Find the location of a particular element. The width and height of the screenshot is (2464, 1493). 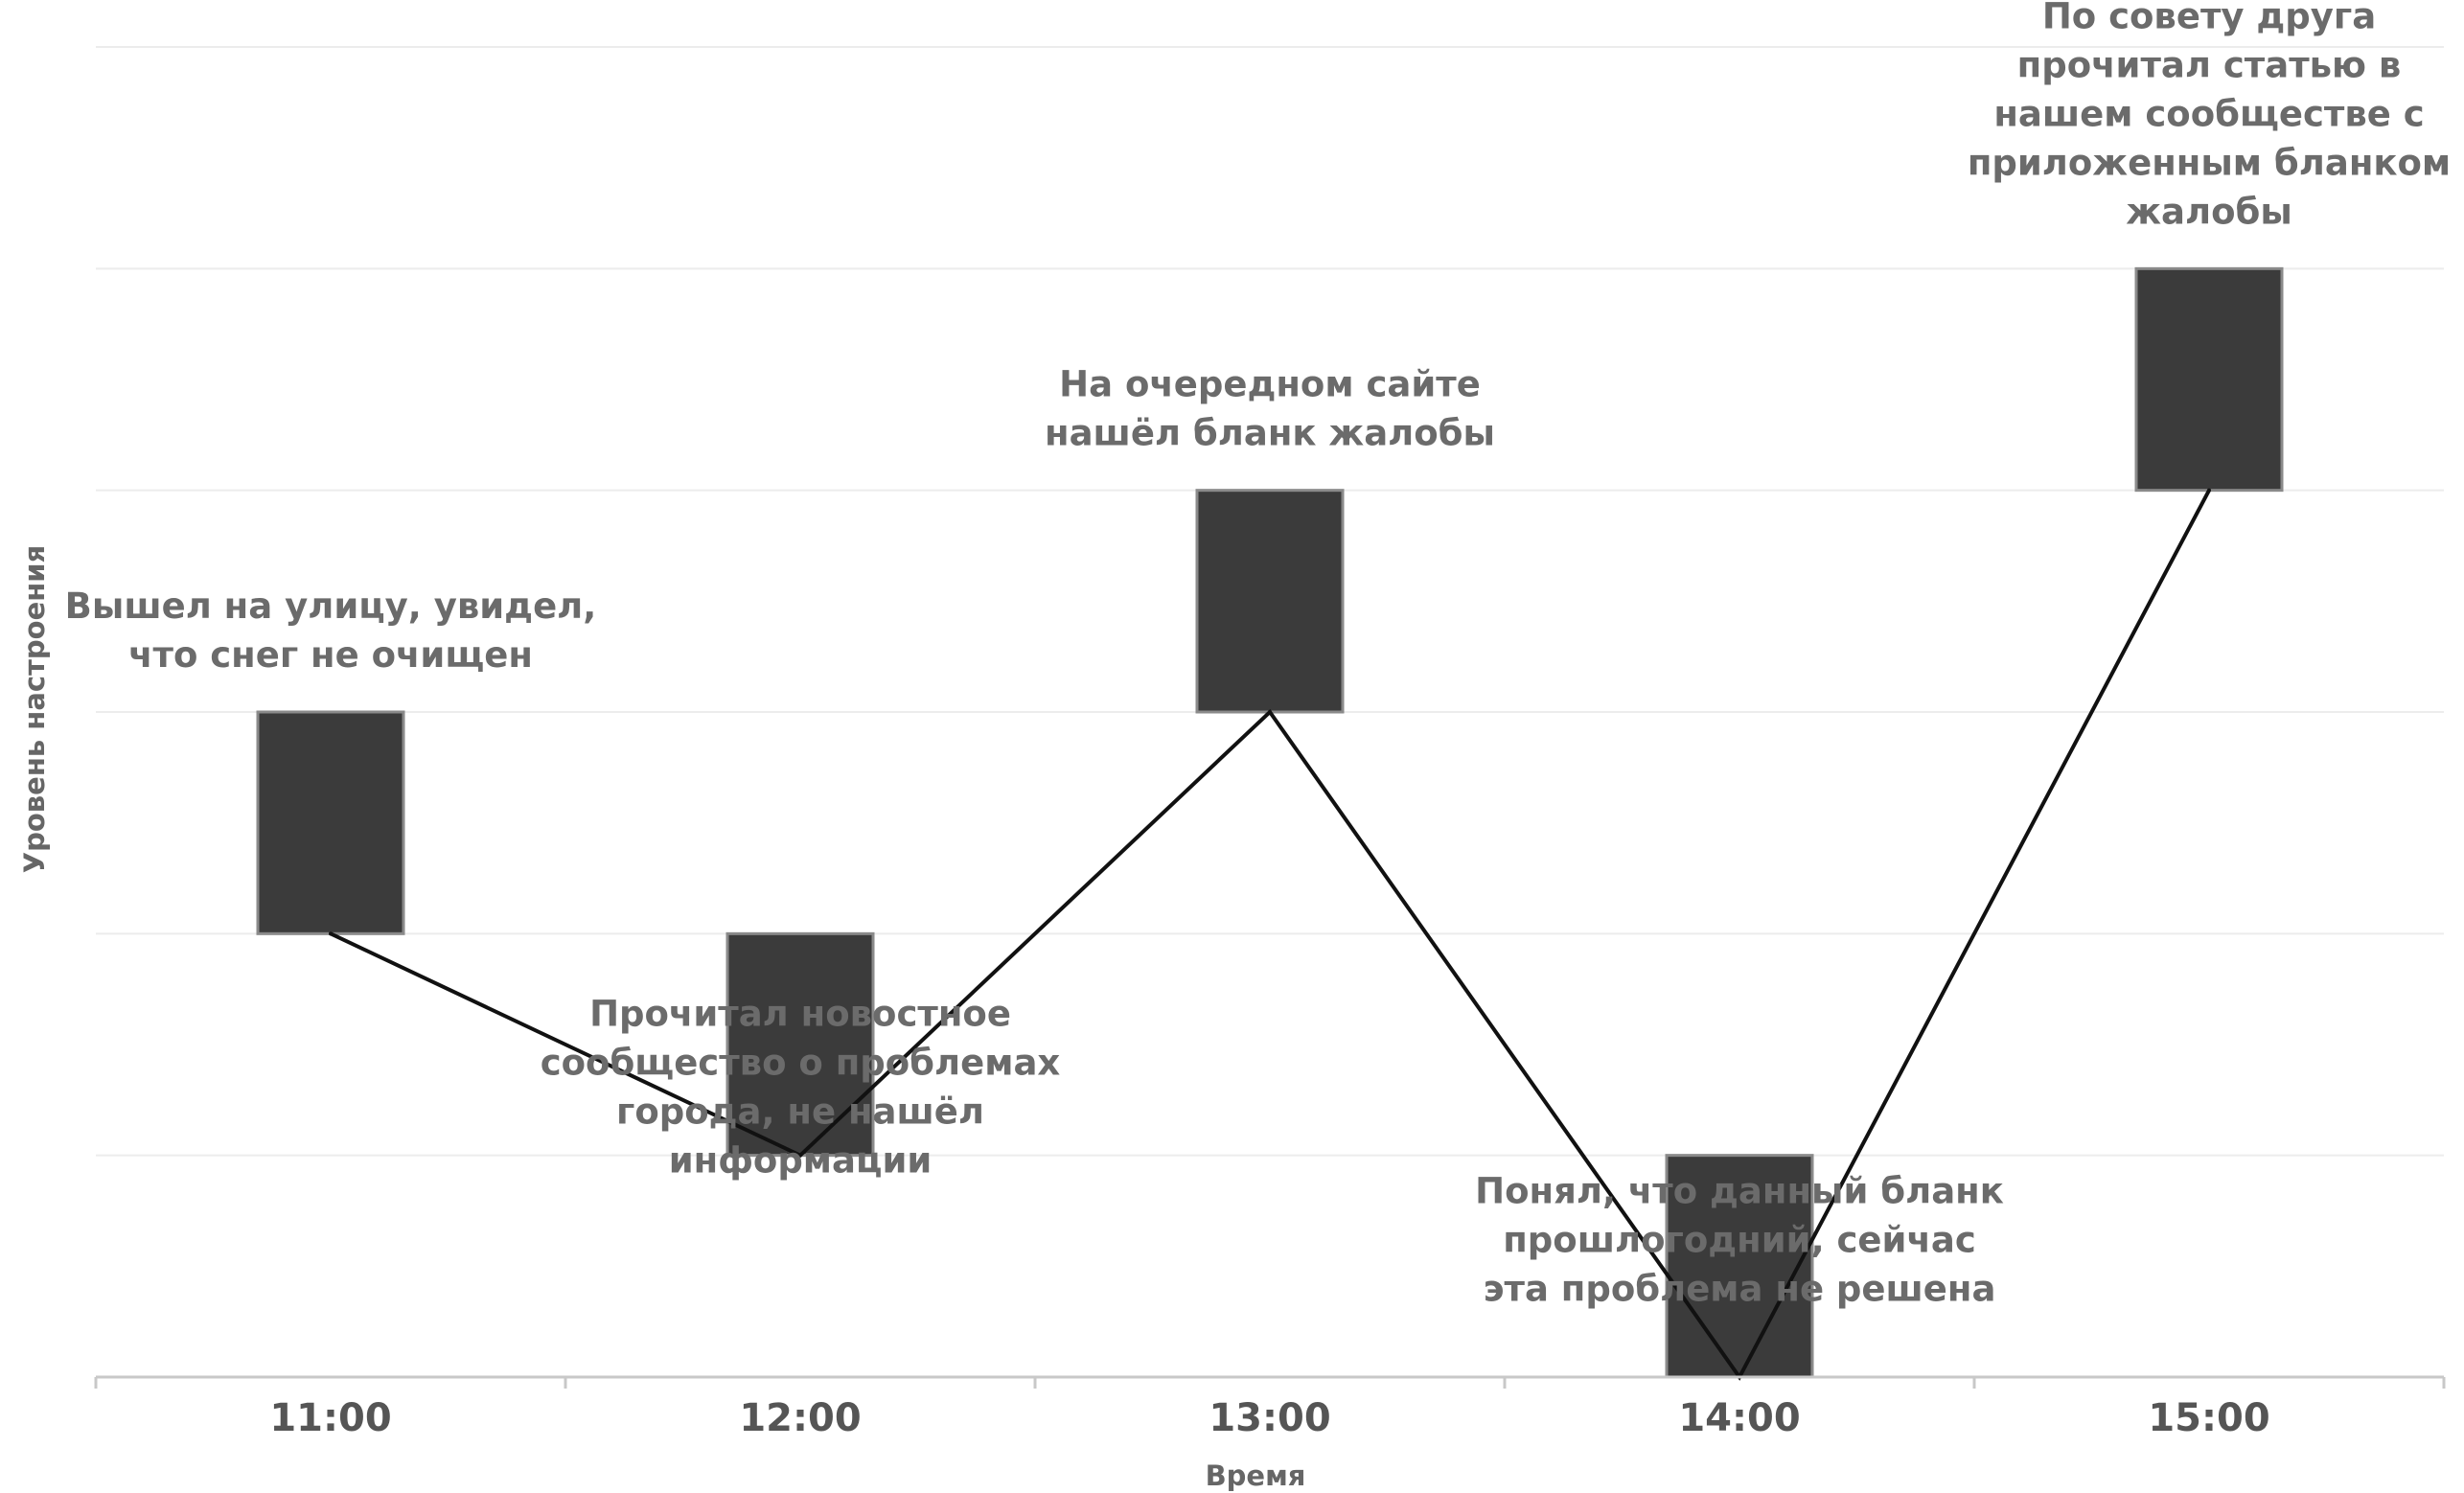

annotation-line: что снег не очищен is located at coordinates (330, 655).